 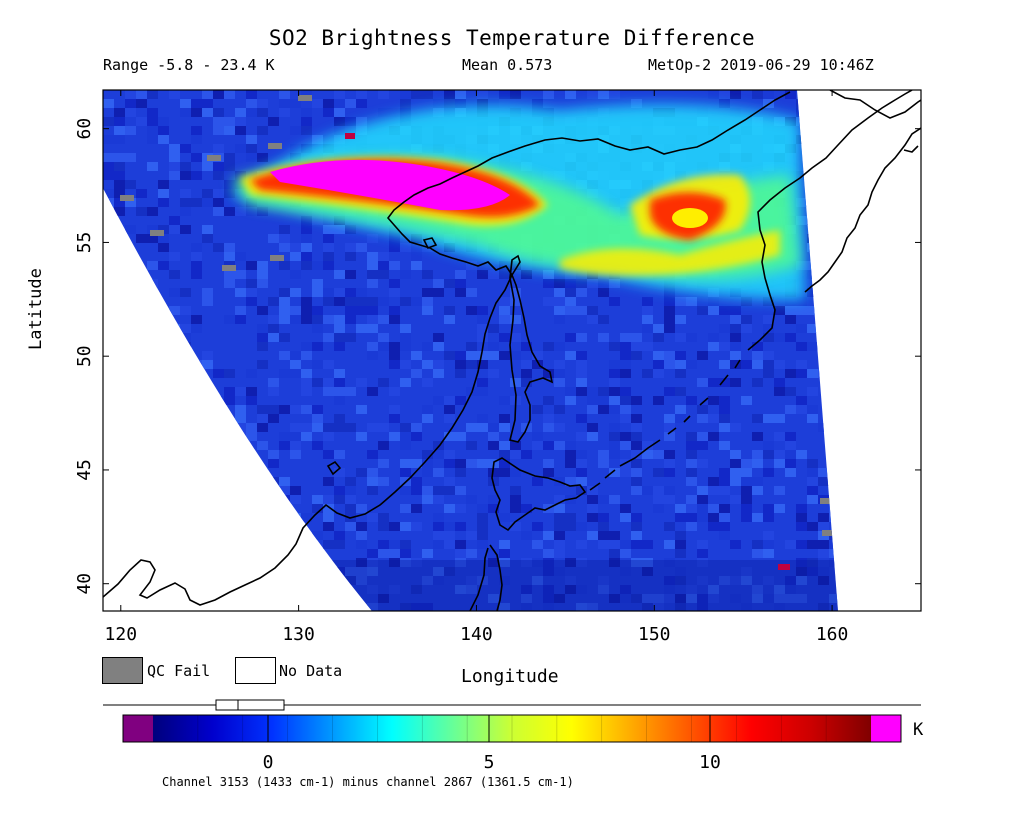 What do you see at coordinates (250, 705) in the screenshot?
I see `colorbar-slider` at bounding box center [250, 705].